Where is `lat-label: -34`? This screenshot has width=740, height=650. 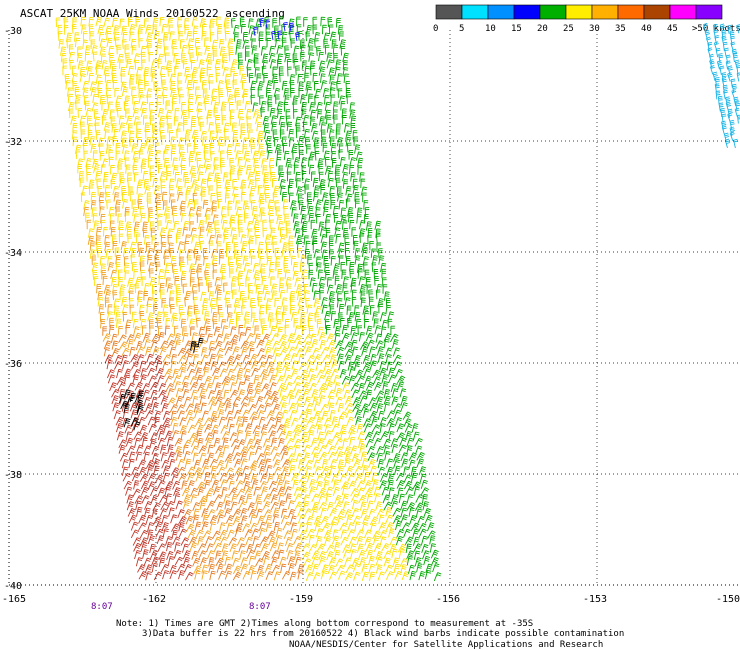 lat-label: -34 is located at coordinates (13, 253).